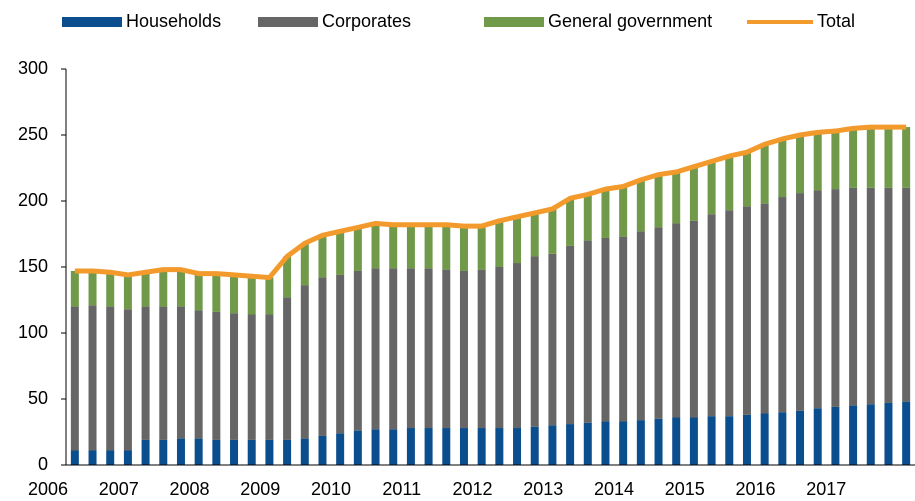 The height and width of the screenshot is (501, 915). Describe the element at coordinates (119, 489) in the screenshot. I see `x-tick-label: 2007` at that location.